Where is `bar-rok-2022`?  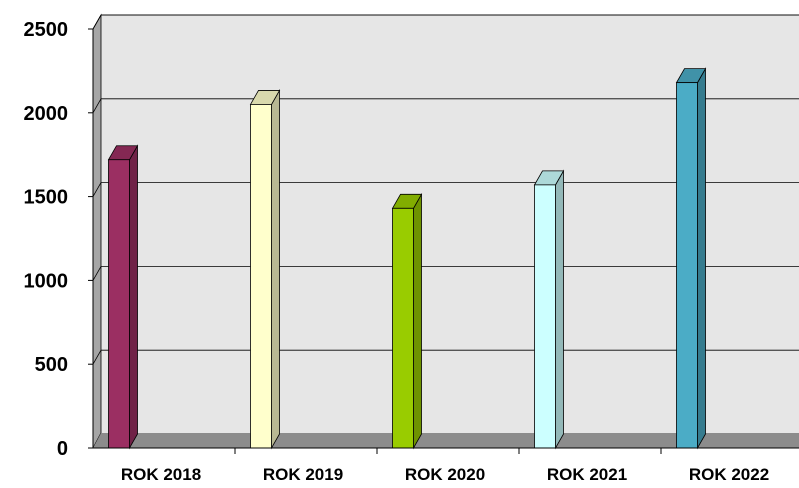 bar-rok-2022 is located at coordinates (691, 258).